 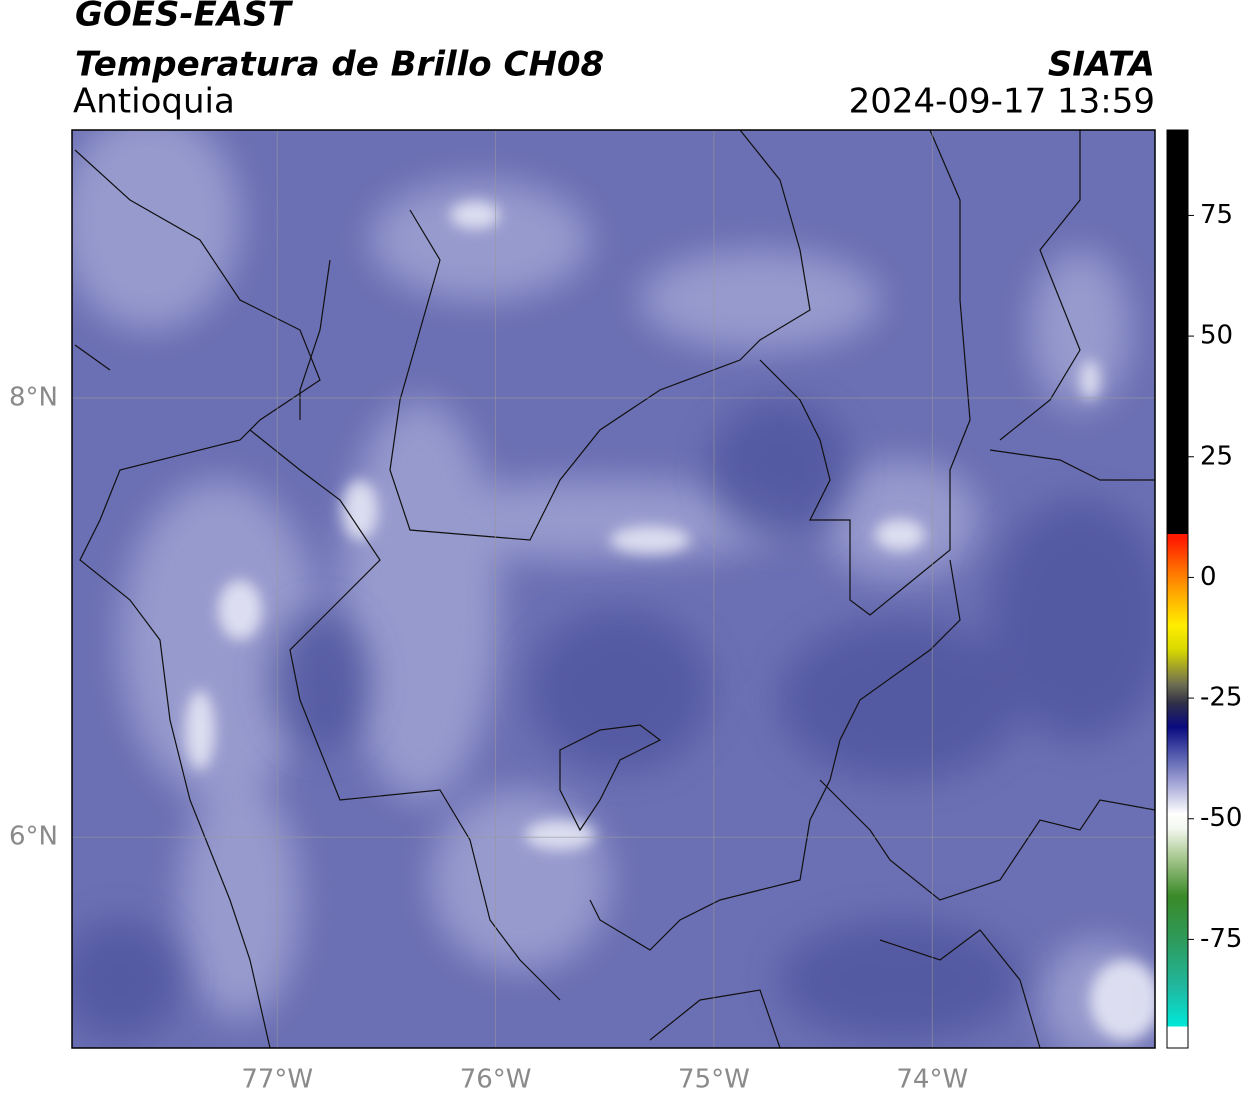 I want to click on x-tick-label: 76°W, so click(x=496, y=1080).